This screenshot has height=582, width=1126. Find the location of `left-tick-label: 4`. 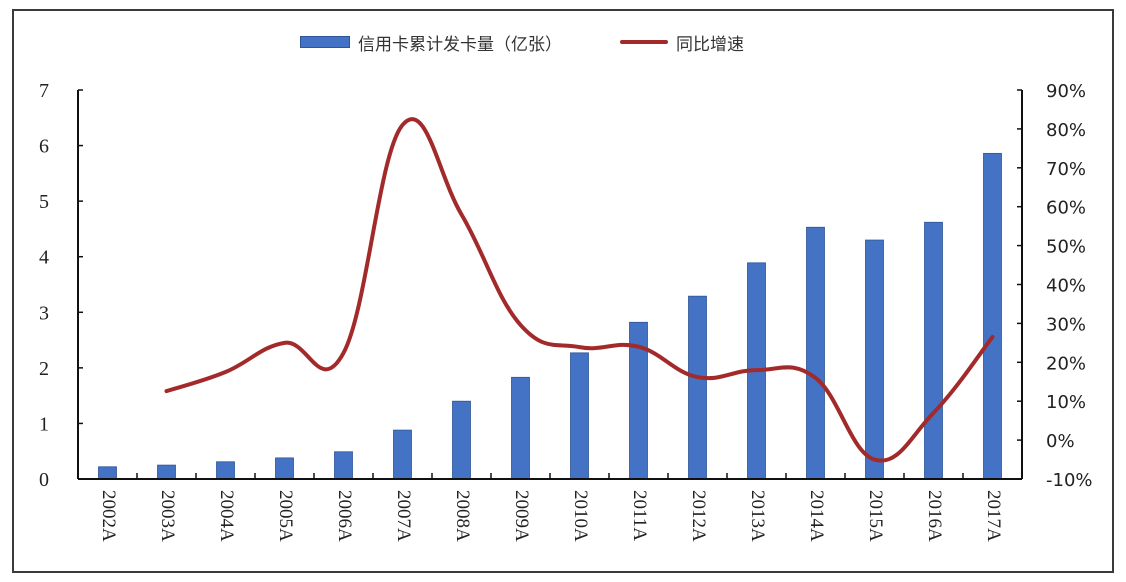

left-tick-label: 4 is located at coordinates (44, 258).